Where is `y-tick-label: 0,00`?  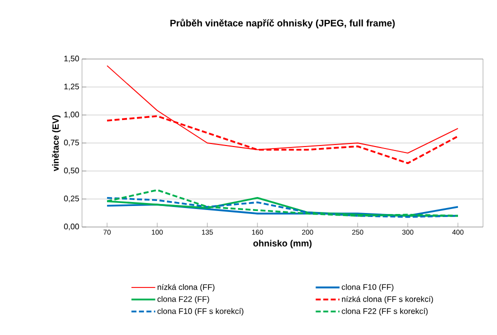 y-tick-label: 0,00 is located at coordinates (71, 227).